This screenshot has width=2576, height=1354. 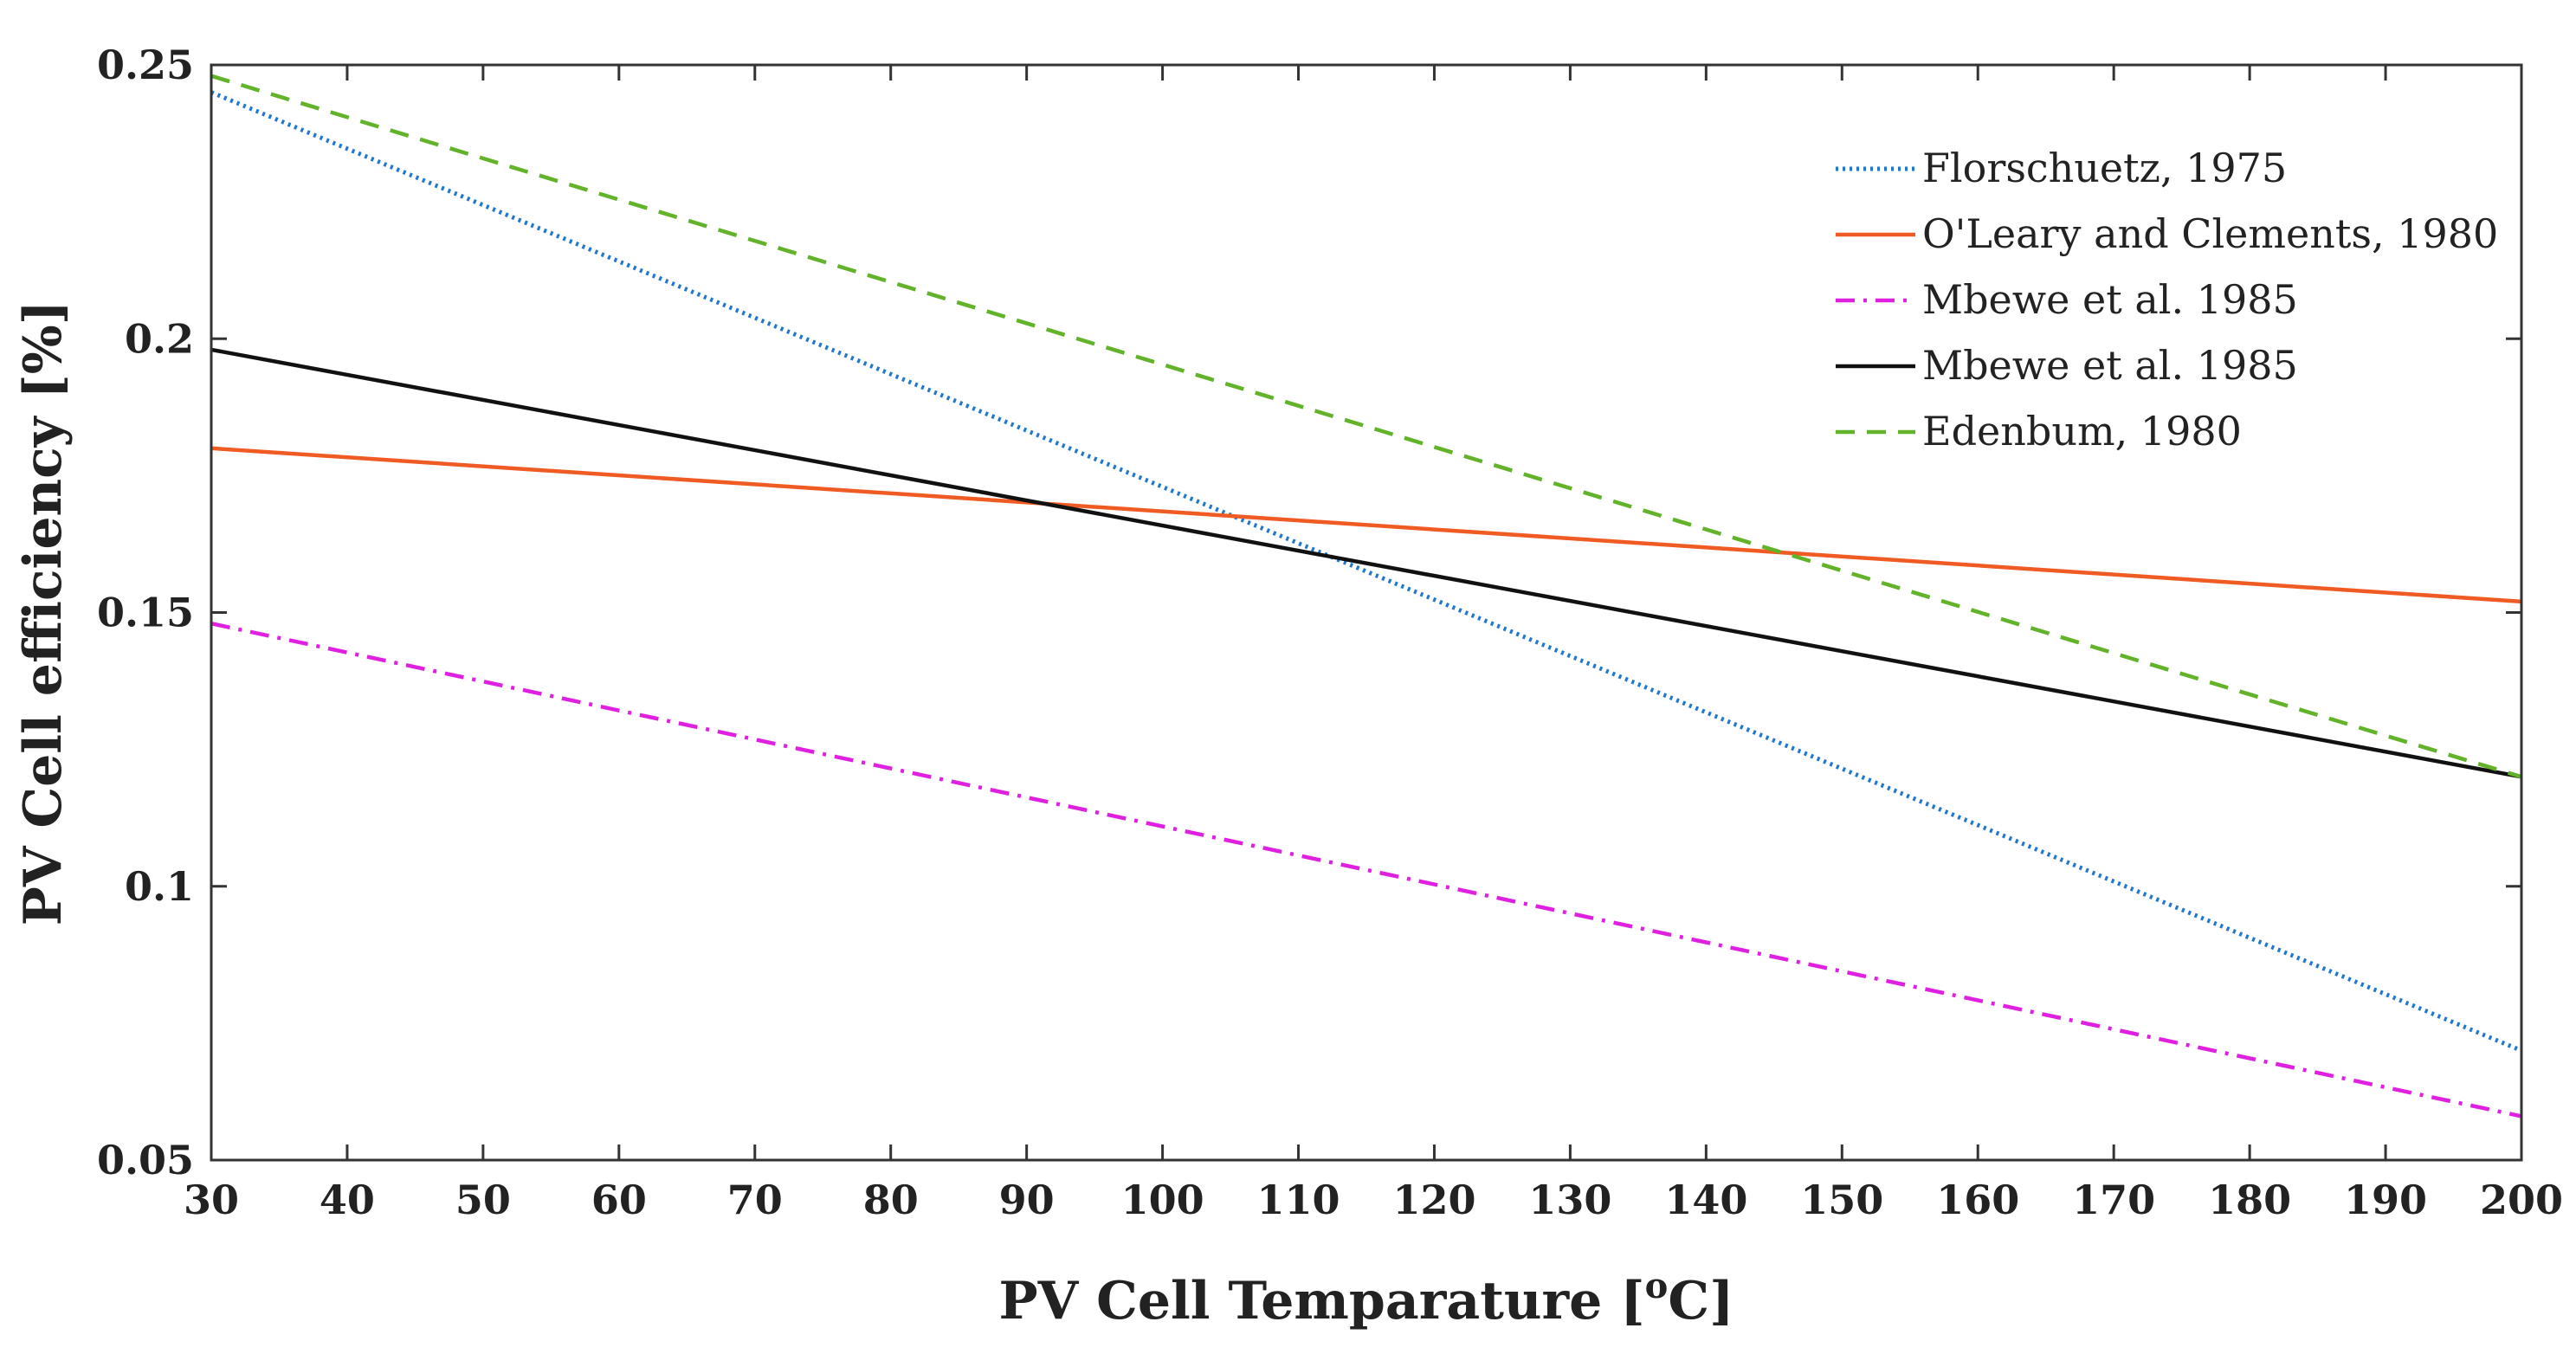 What do you see at coordinates (159, 338) in the screenshot?
I see `y-tick-label: 0.2` at bounding box center [159, 338].